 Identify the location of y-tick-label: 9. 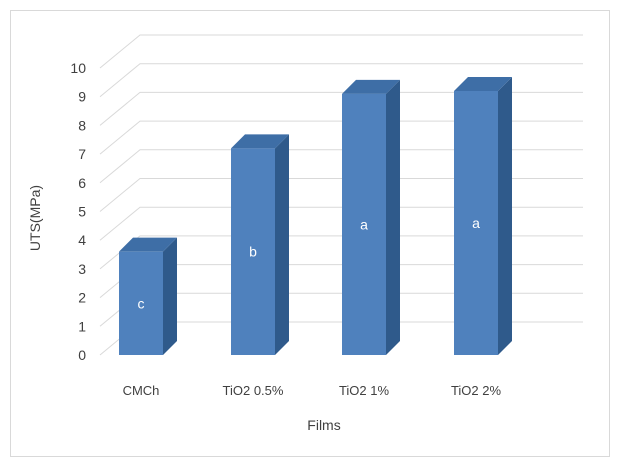
(82, 97).